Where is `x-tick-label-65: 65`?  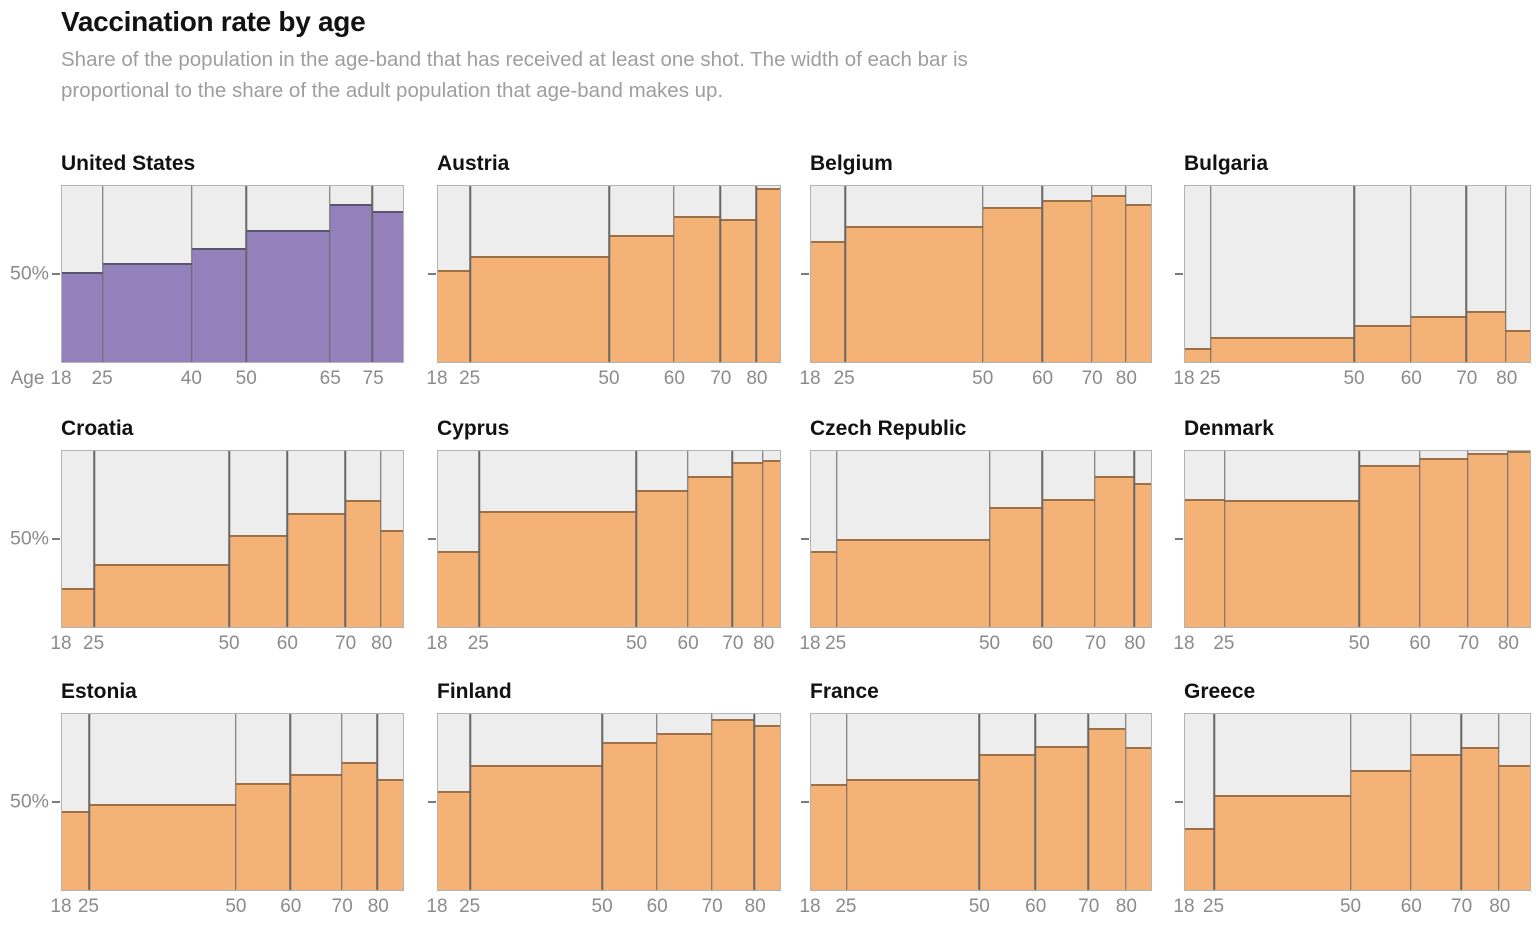
x-tick-label-65: 65 is located at coordinates (330, 378).